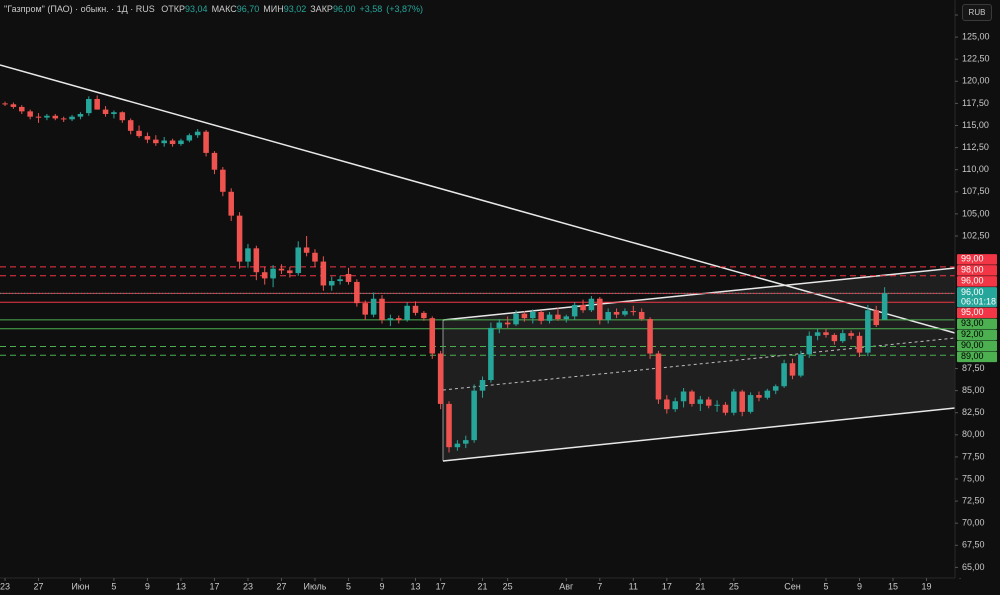  What do you see at coordinates (173, 9) in the screenshot?
I see `ohlc-key: ОТКР` at bounding box center [173, 9].